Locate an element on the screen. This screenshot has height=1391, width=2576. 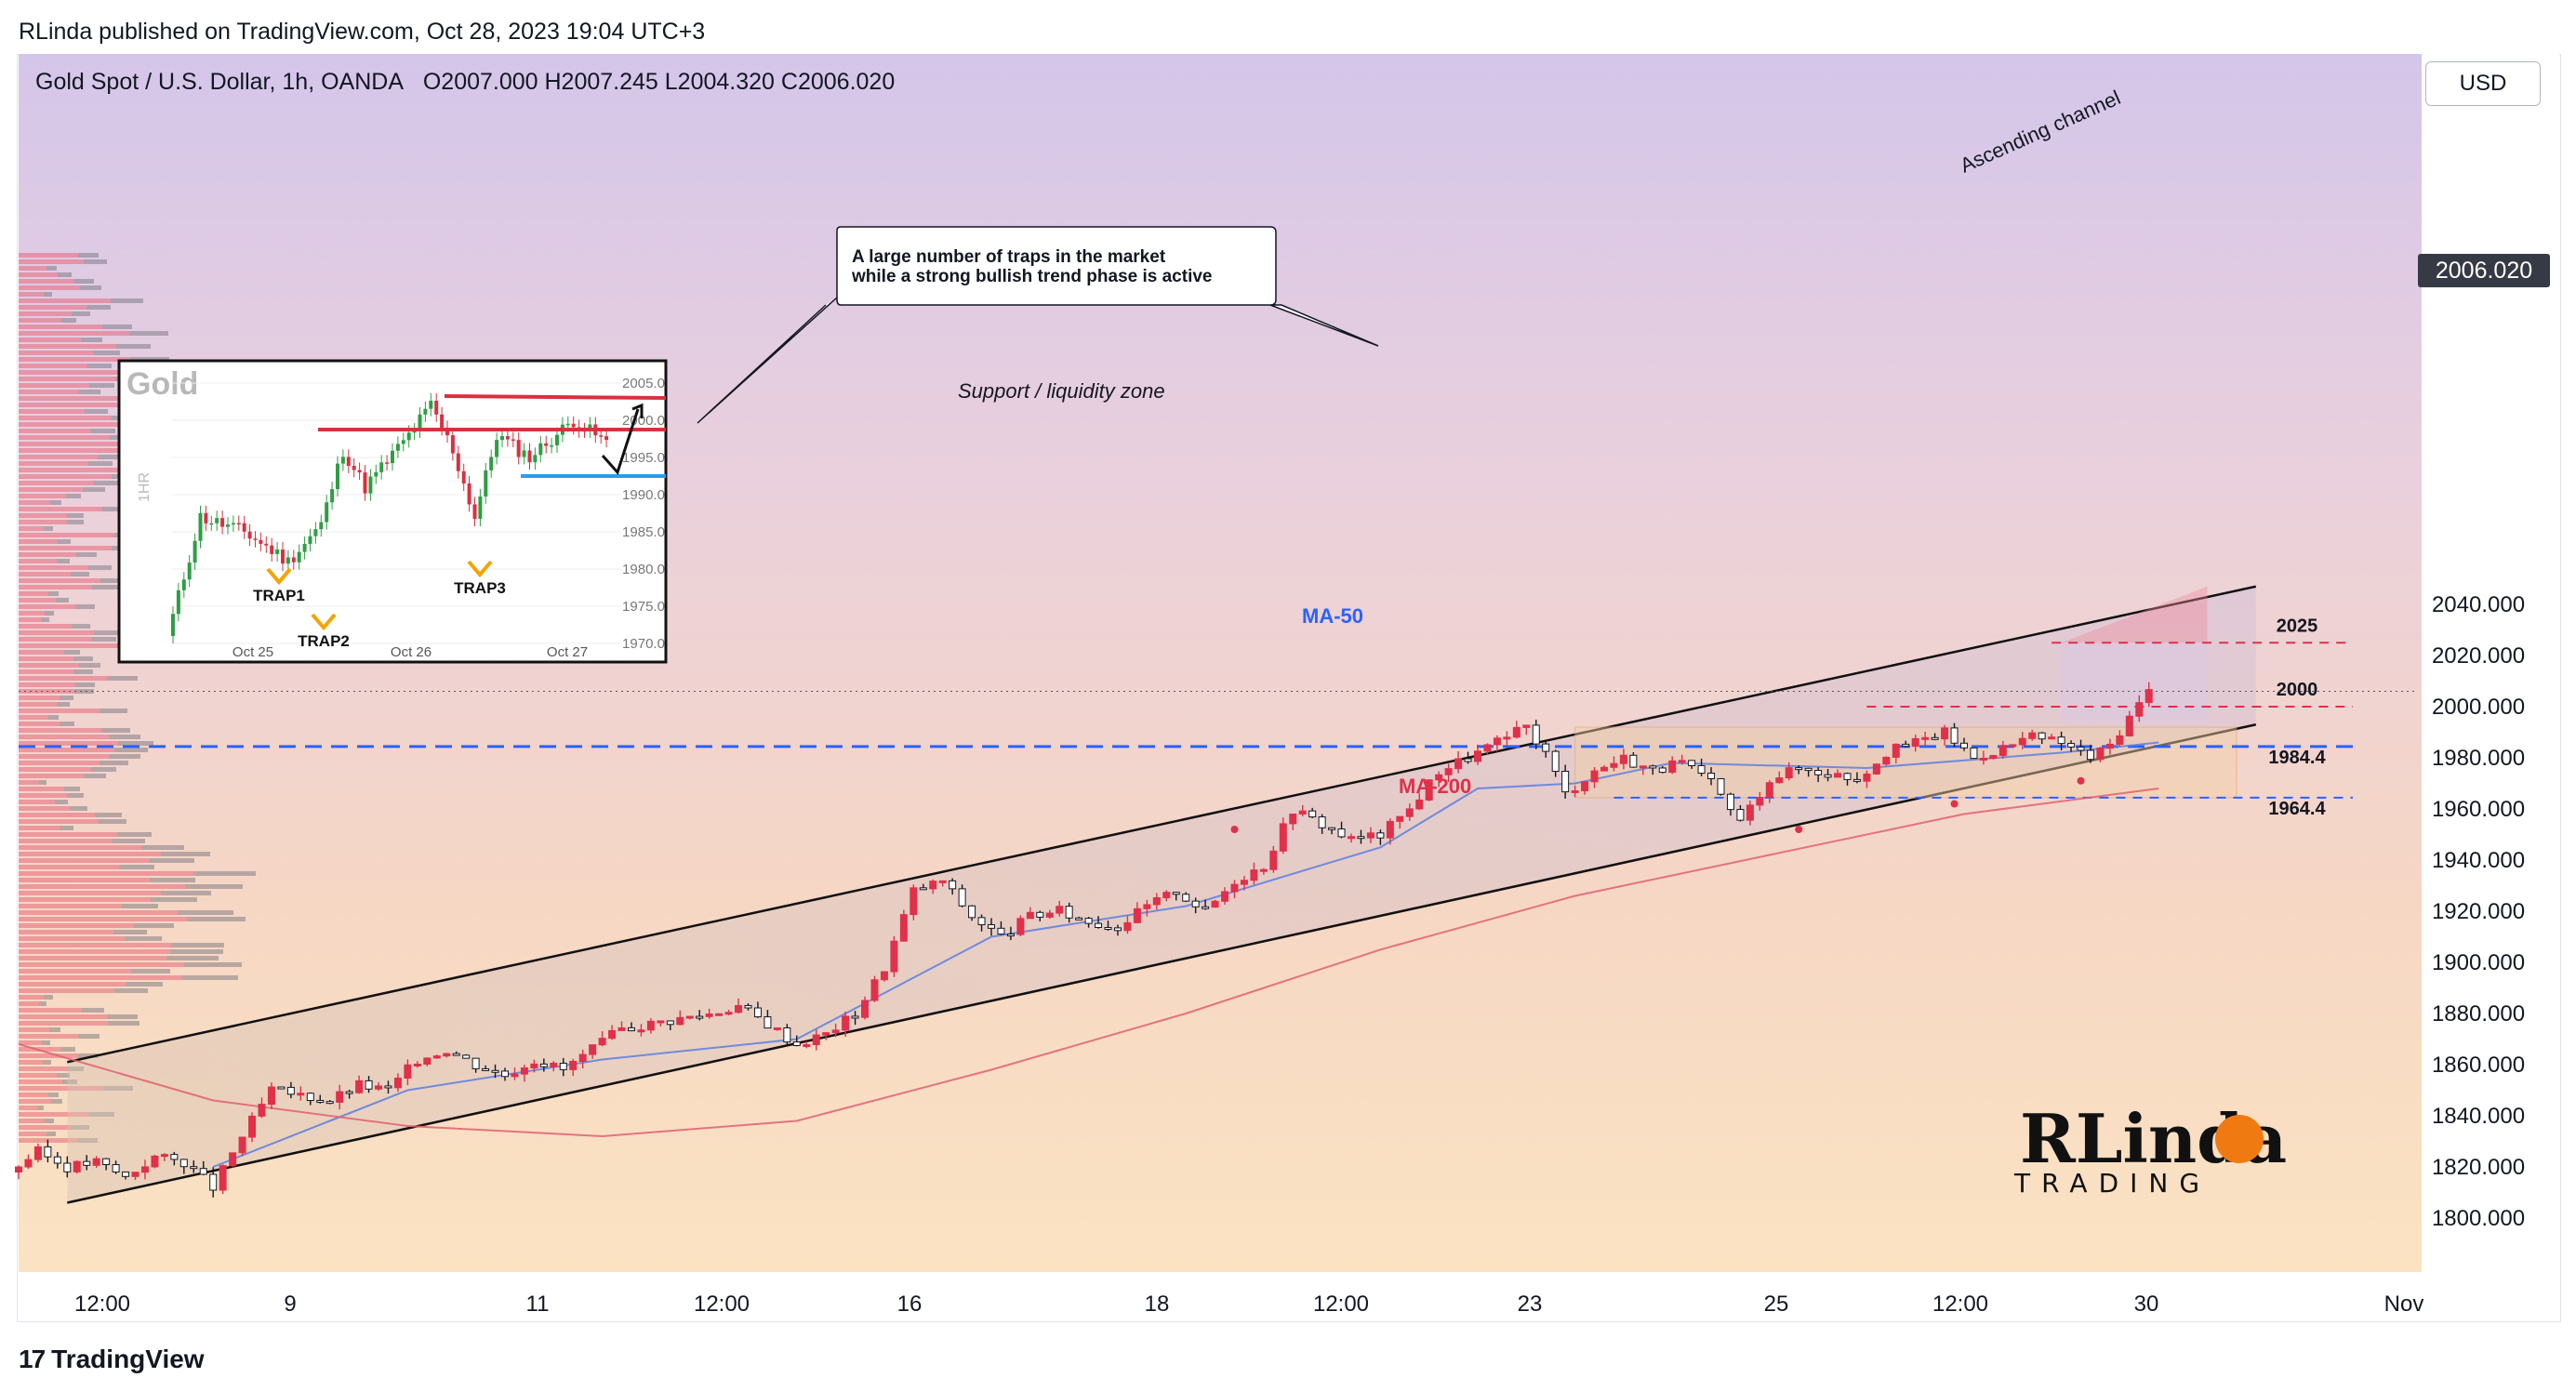
trap-label: TRAP2 is located at coordinates (324, 641).